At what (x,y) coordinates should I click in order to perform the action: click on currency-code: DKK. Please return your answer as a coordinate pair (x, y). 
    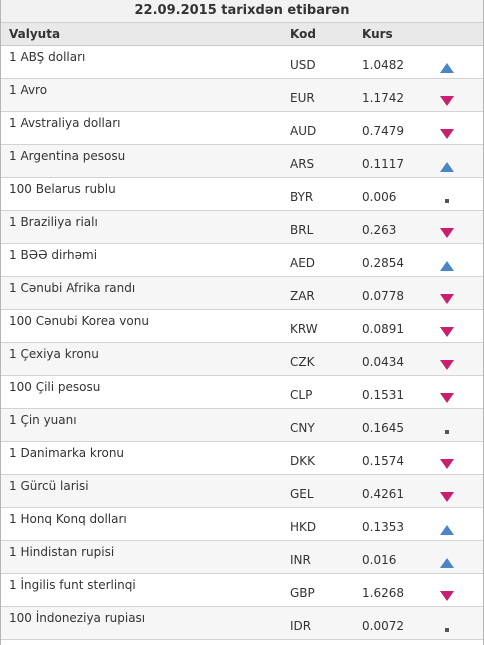
    Looking at the image, I should click on (302, 461).